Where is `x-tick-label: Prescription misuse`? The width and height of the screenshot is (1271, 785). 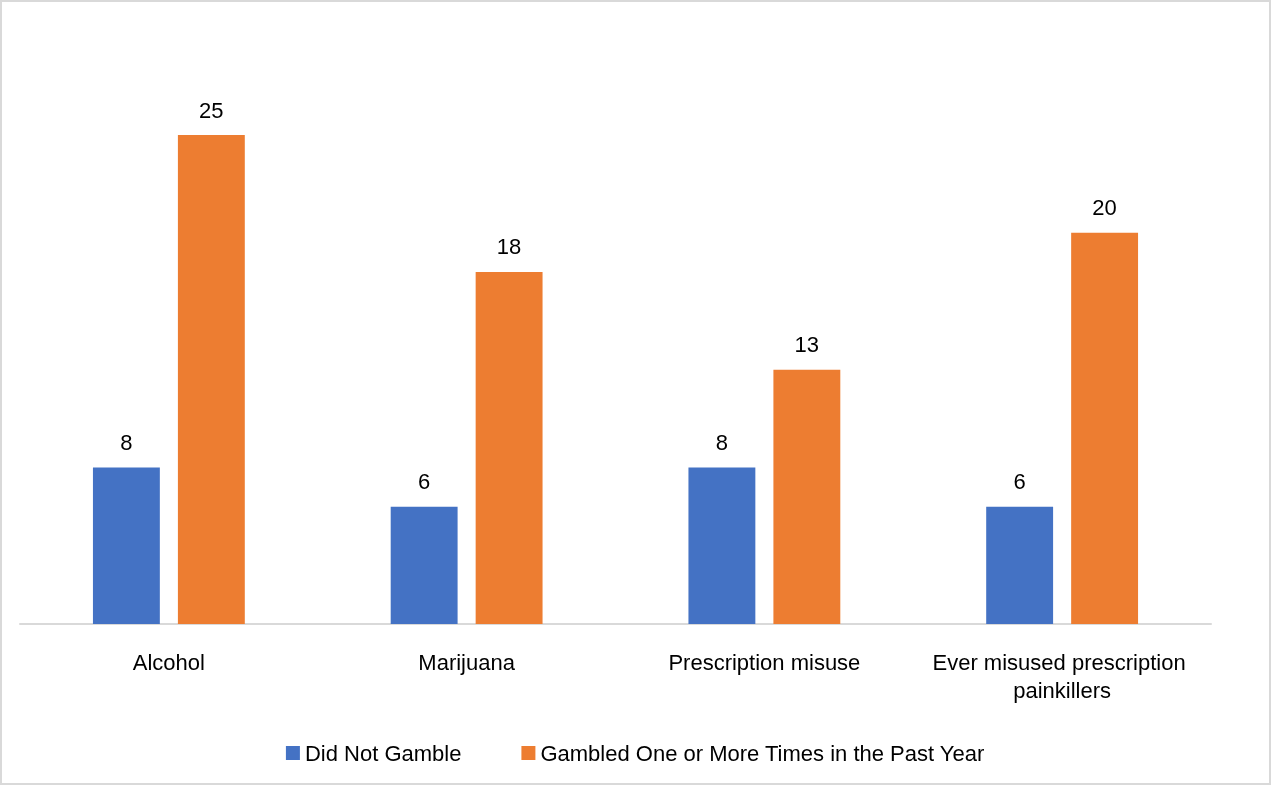 x-tick-label: Prescription misuse is located at coordinates (764, 662).